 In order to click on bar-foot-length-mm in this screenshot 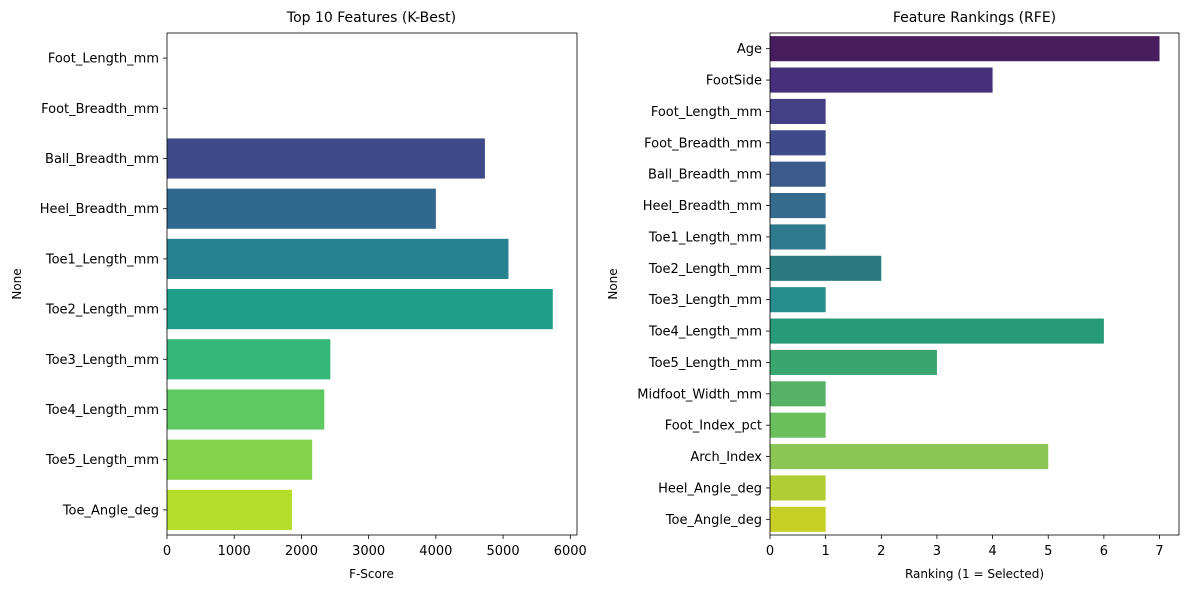, I will do `click(798, 111)`.